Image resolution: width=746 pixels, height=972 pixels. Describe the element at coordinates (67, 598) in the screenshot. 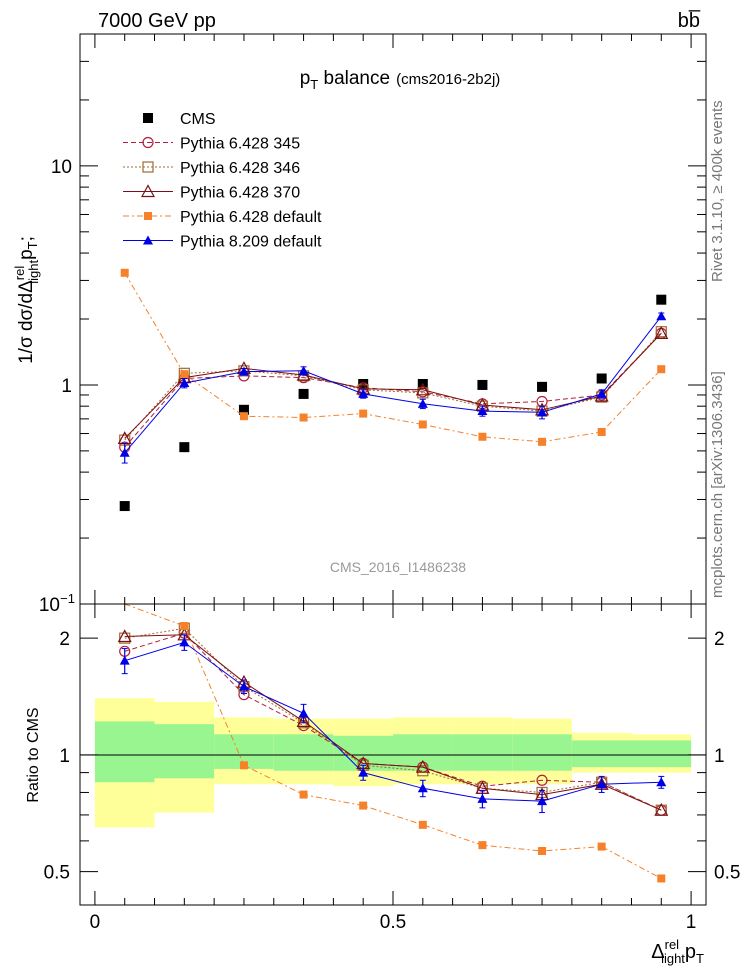

I see `y-tick-exponent: −1` at that location.